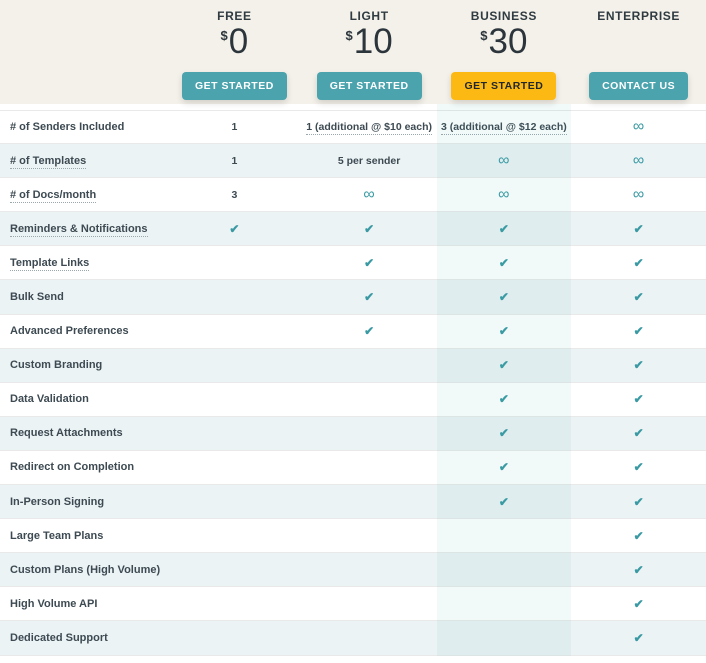 The height and width of the screenshot is (663, 706). What do you see at coordinates (373, 41) in the screenshot?
I see `price-amount: 10` at bounding box center [373, 41].